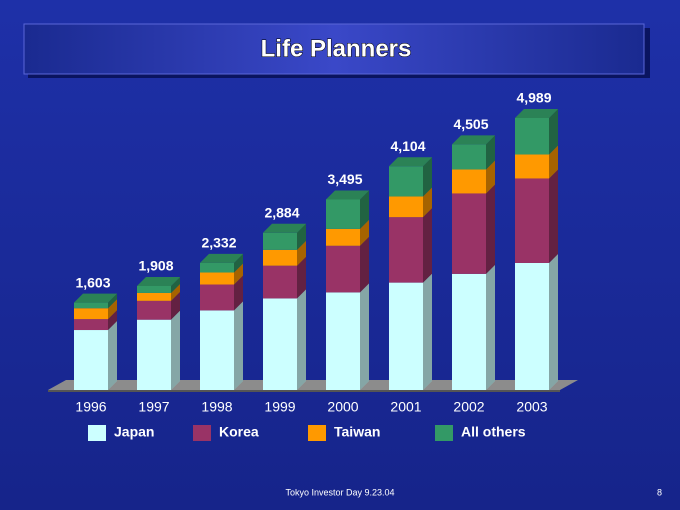 Image resolution: width=680 pixels, height=510 pixels. I want to click on total-label: 2,332, so click(218, 243).